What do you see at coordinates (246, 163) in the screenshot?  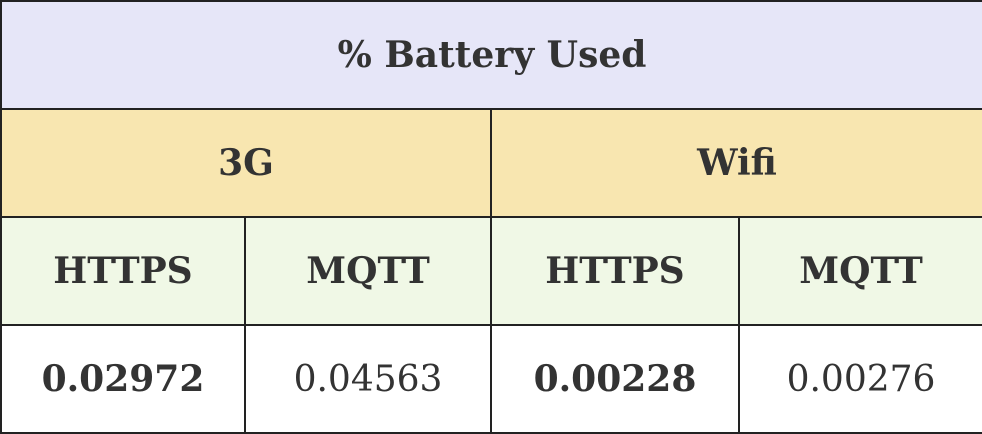 I see `network-header-3g: 3G` at bounding box center [246, 163].